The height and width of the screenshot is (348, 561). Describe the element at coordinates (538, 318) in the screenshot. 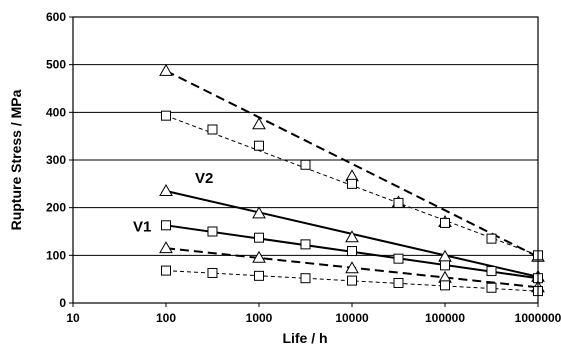

I see `x-tick-label-1000000: 1000000` at that location.